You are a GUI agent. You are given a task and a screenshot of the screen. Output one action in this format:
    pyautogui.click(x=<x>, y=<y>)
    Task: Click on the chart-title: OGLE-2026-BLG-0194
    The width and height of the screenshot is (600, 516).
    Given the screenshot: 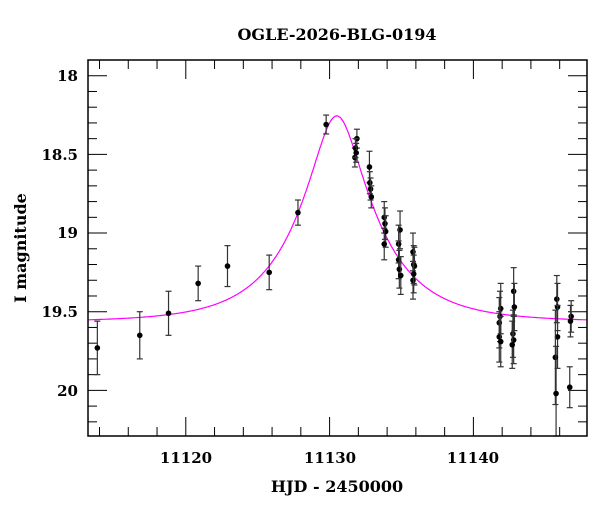 What is the action you would take?
    pyautogui.click(x=336, y=34)
    